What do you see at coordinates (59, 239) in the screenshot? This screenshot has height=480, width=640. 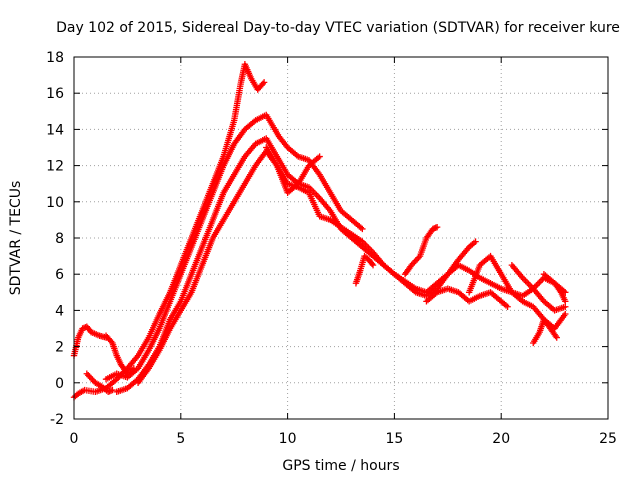 I see `y-tick-label: 8` at bounding box center [59, 239].